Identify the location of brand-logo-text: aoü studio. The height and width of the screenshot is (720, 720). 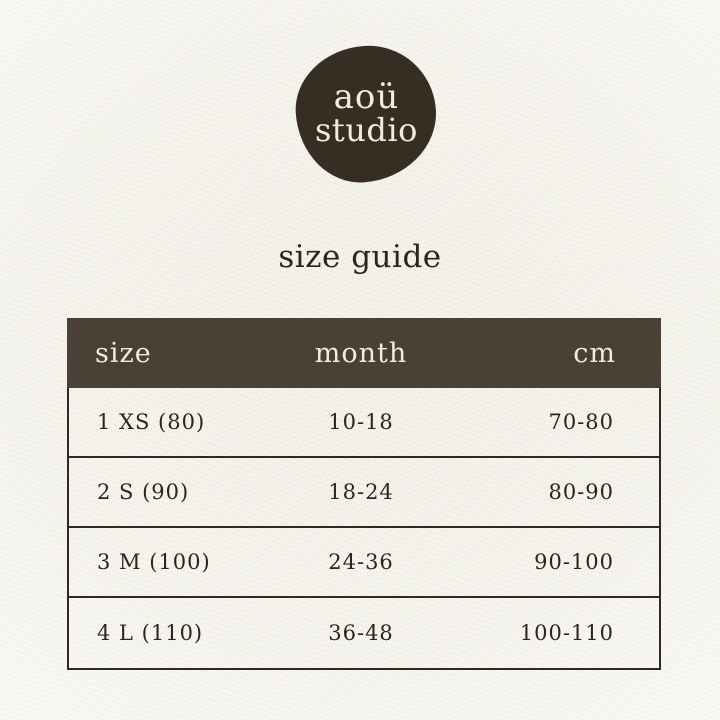
(366, 113).